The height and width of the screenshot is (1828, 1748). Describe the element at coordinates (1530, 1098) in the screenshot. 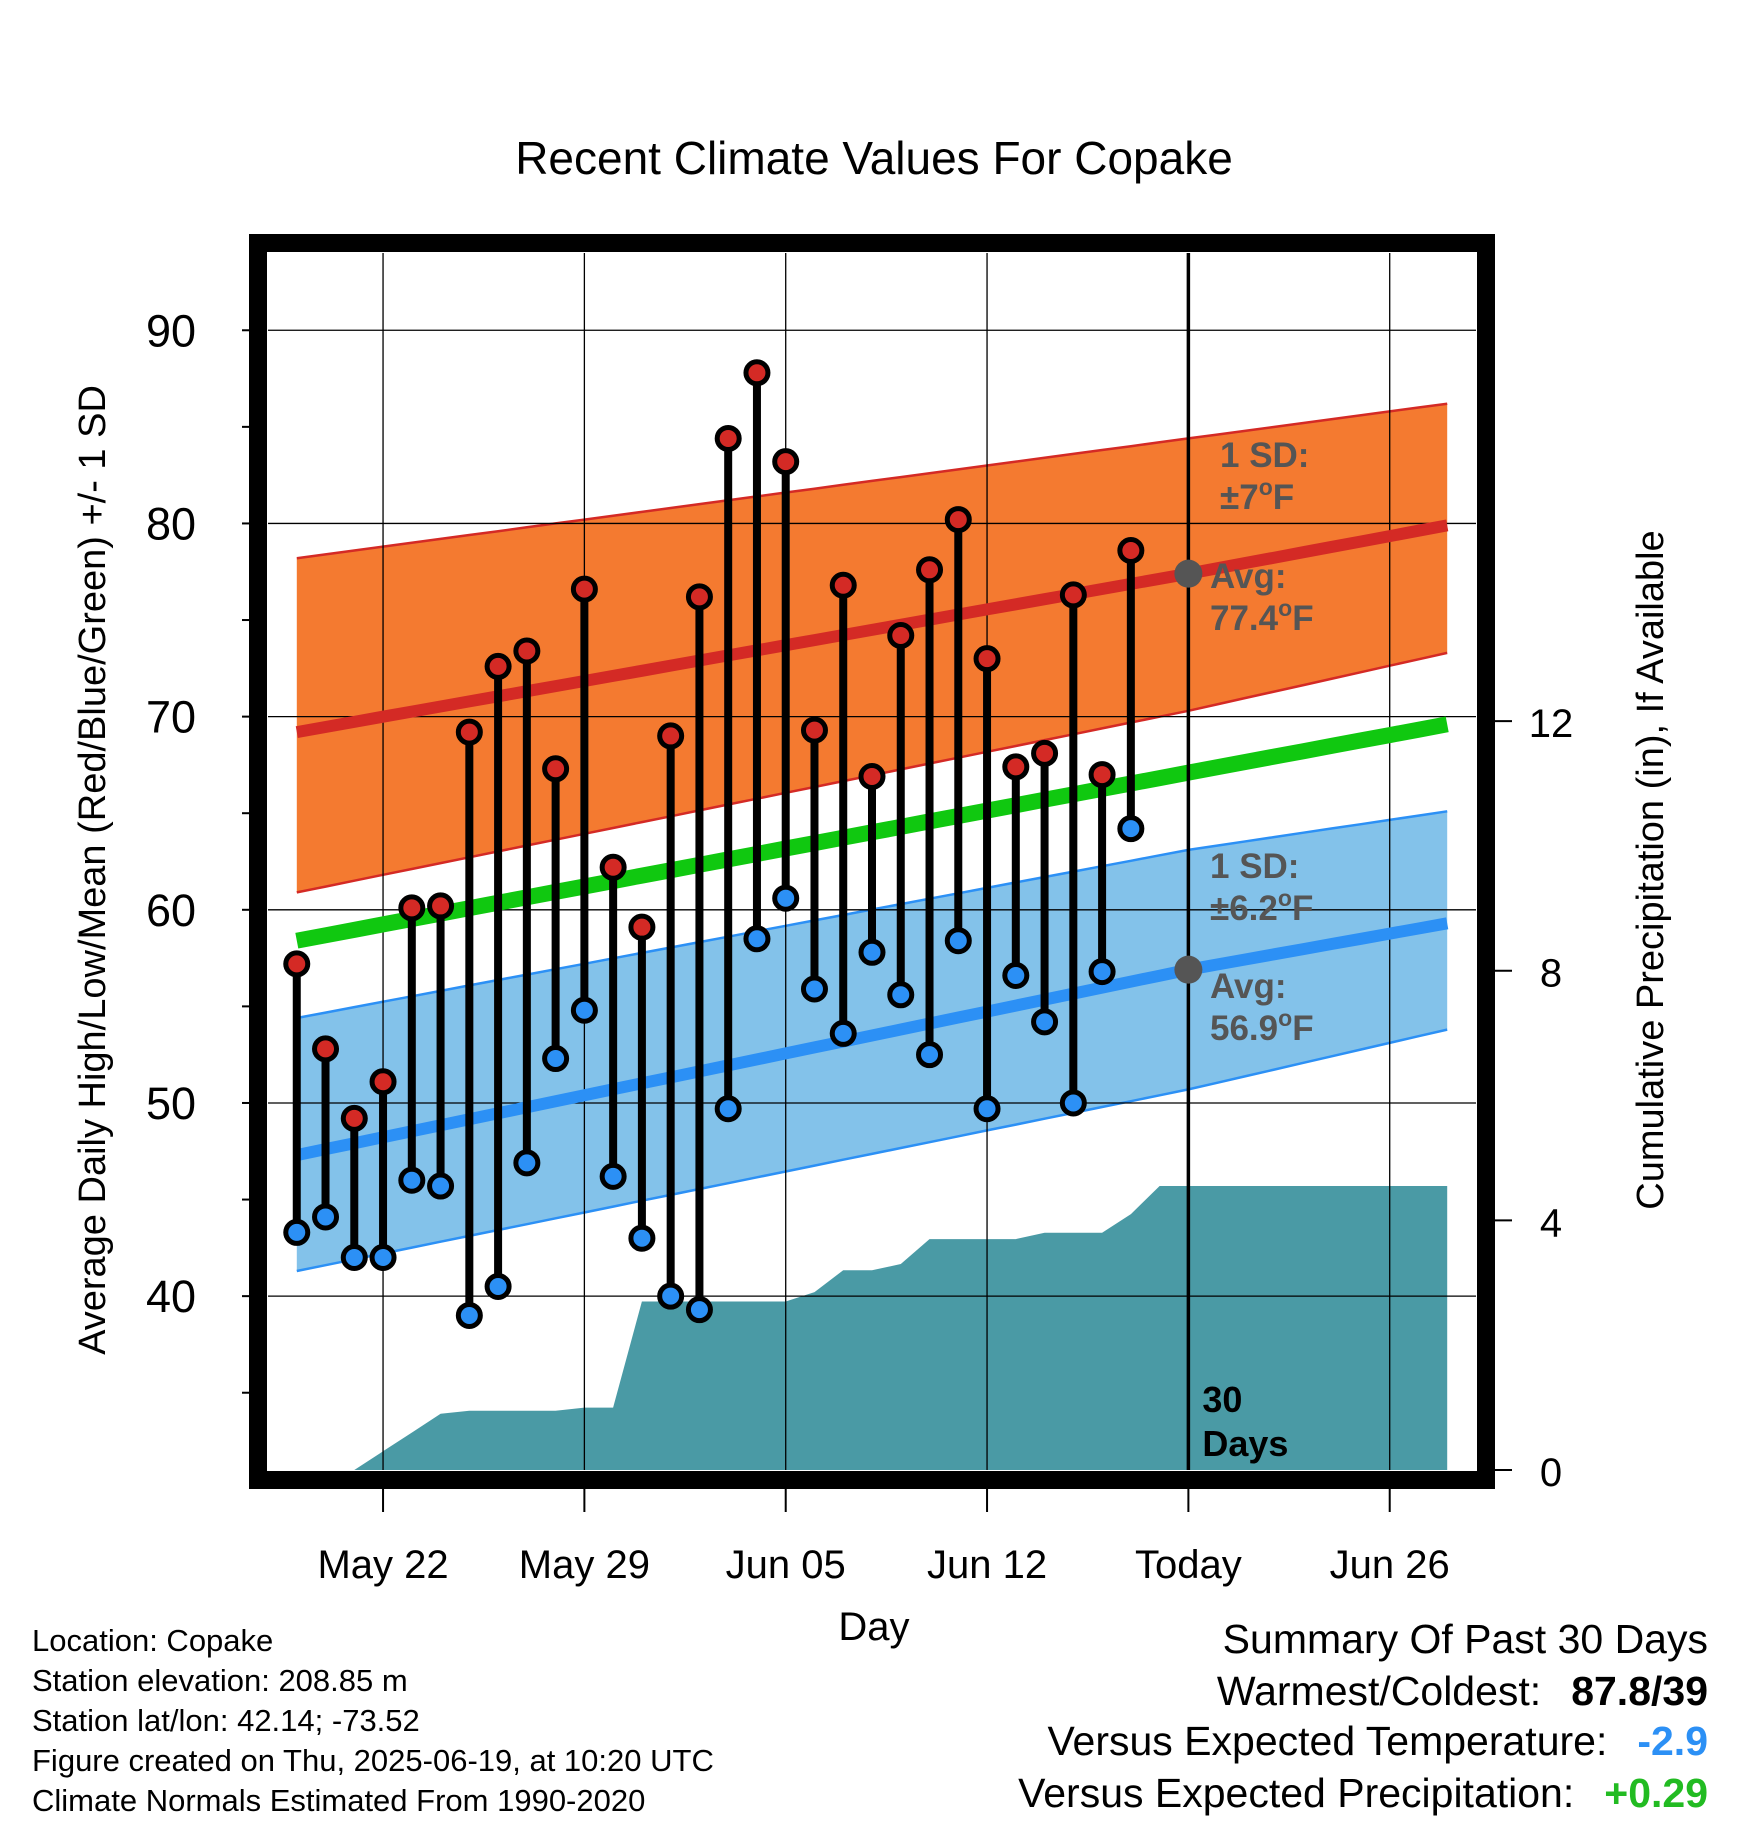

I see `y-axis-right: 0 4 8 12` at that location.